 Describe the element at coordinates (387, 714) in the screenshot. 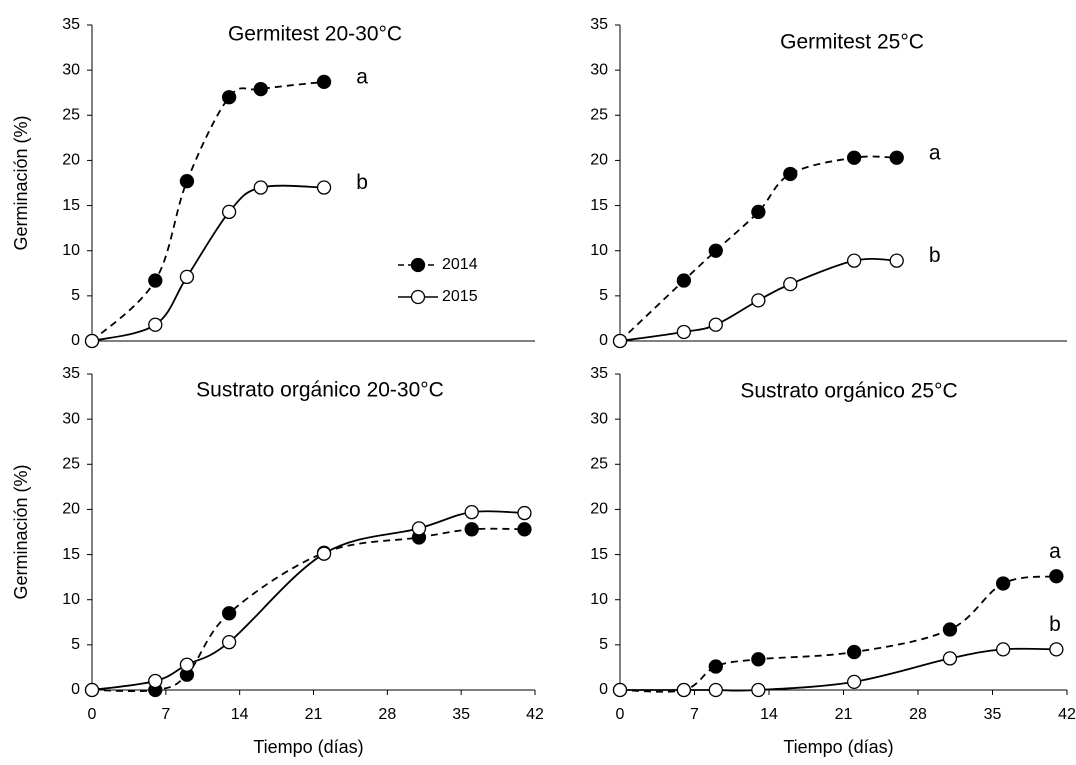

I see `x-tick-label: 28` at that location.